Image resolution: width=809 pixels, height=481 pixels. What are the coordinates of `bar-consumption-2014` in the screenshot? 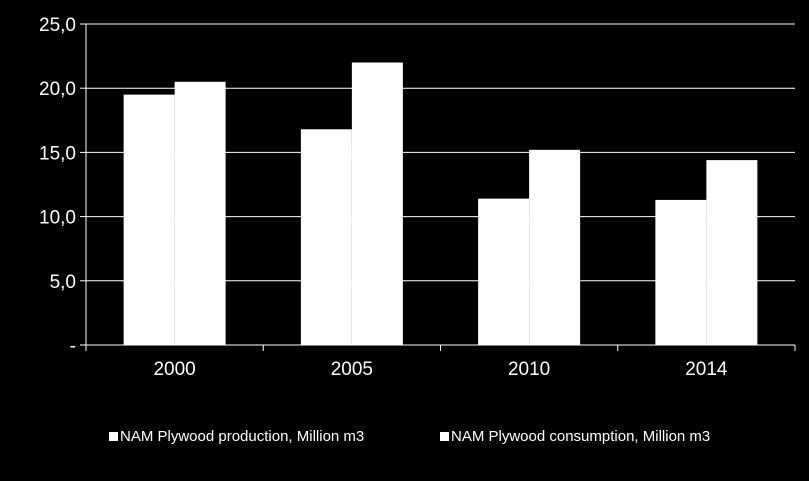 It's located at (732, 252).